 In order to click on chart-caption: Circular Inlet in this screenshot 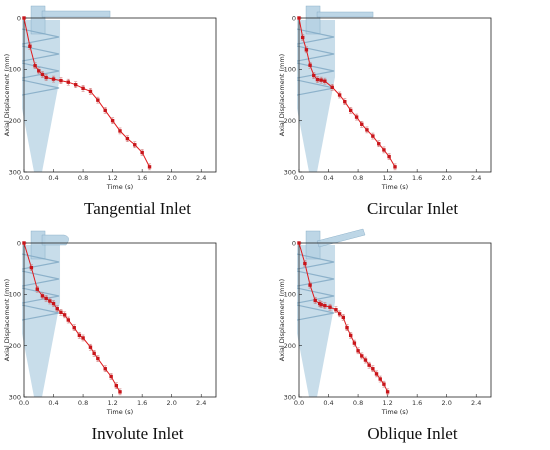, I will do `click(412, 208)`.